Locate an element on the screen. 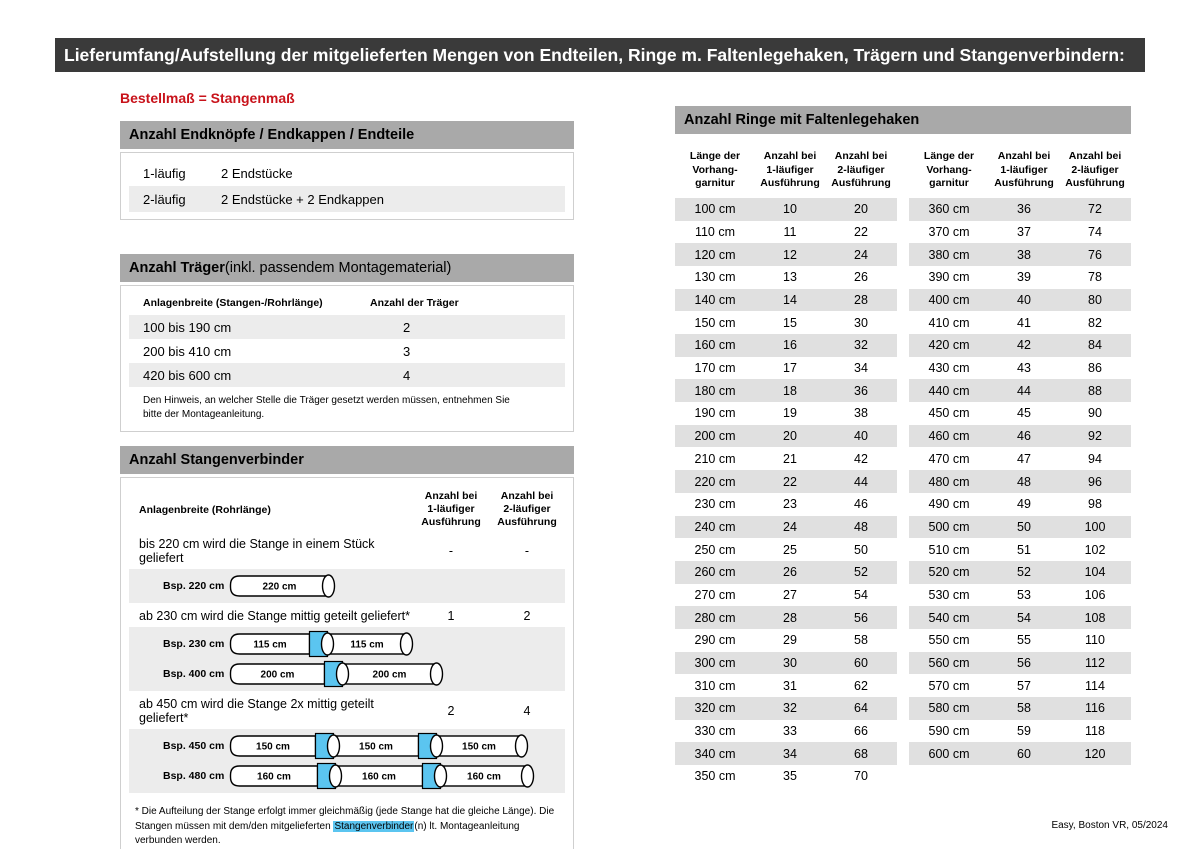 The image size is (1200, 849). rod-diagram: 220 cm is located at coordinates (282, 586).